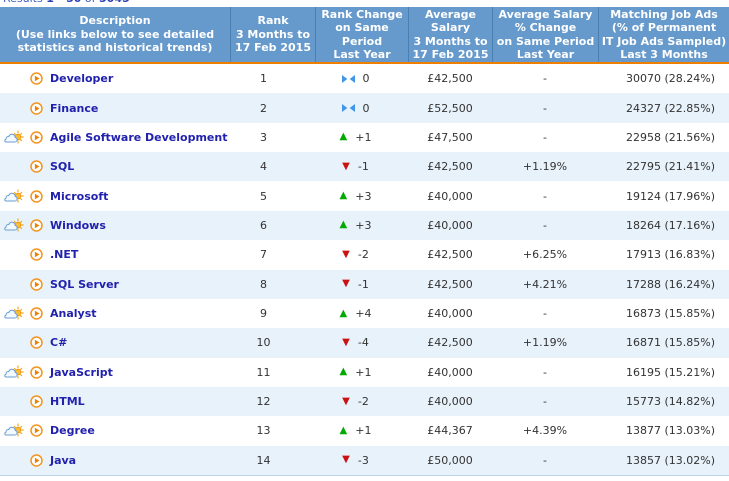 This screenshot has width=729, height=481. What do you see at coordinates (545, 167) in the screenshot?
I see `salary-change-cell: +1.19%` at bounding box center [545, 167].